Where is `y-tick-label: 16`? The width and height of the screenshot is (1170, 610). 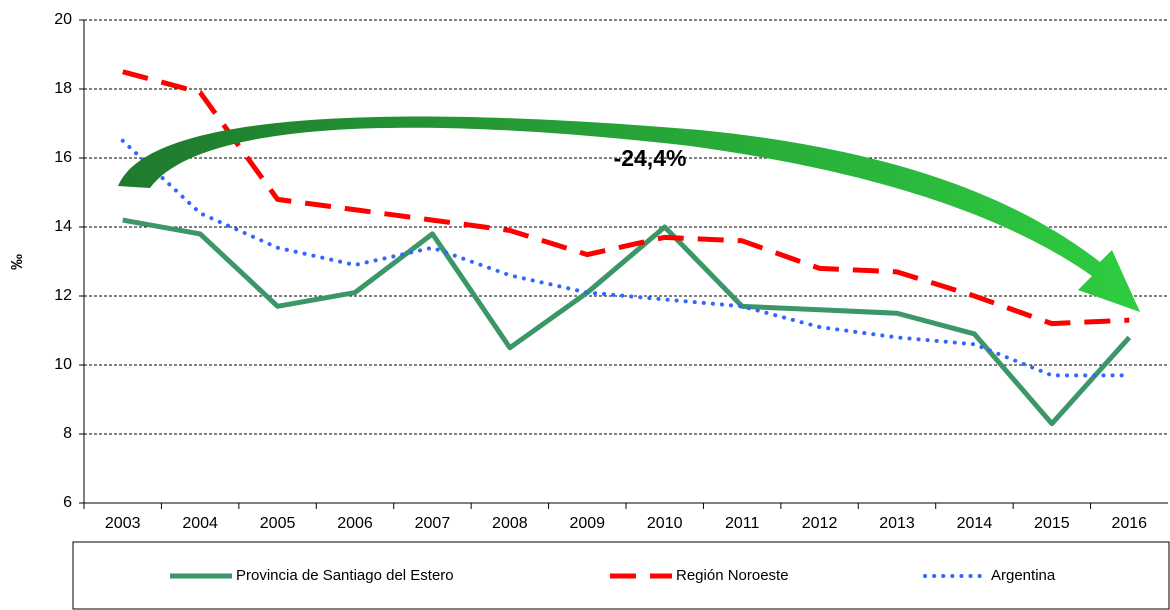 y-tick-label: 16 is located at coordinates (63, 157).